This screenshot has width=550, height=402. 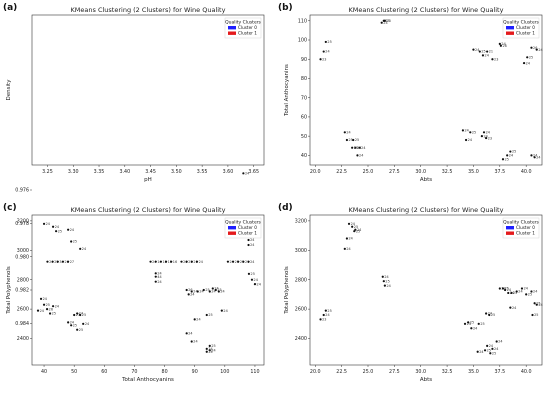 What do you see at coordinates (150, 172) in the screenshot?
I see `x-tick-label: 3.45` at bounding box center [150, 172].